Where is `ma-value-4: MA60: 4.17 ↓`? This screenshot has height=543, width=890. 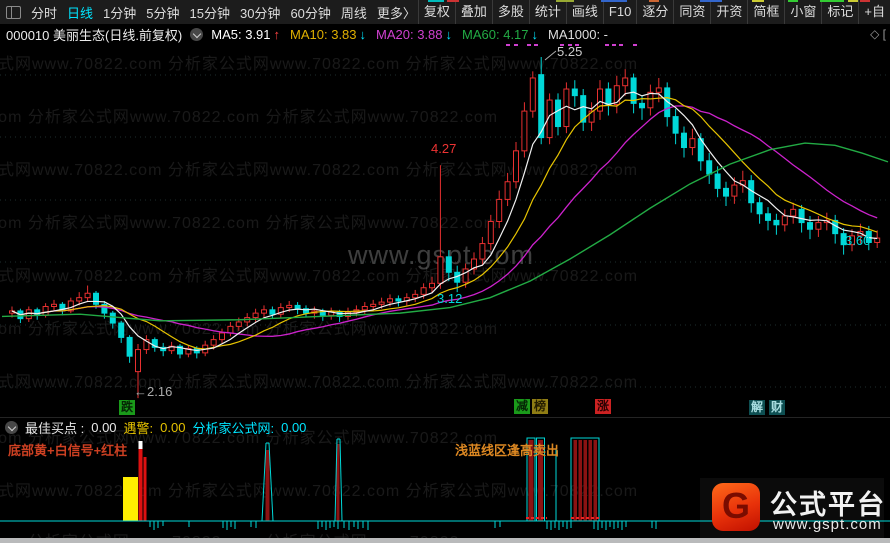 ma-value-4: MA60: 4.17 ↓ is located at coordinates (500, 34).